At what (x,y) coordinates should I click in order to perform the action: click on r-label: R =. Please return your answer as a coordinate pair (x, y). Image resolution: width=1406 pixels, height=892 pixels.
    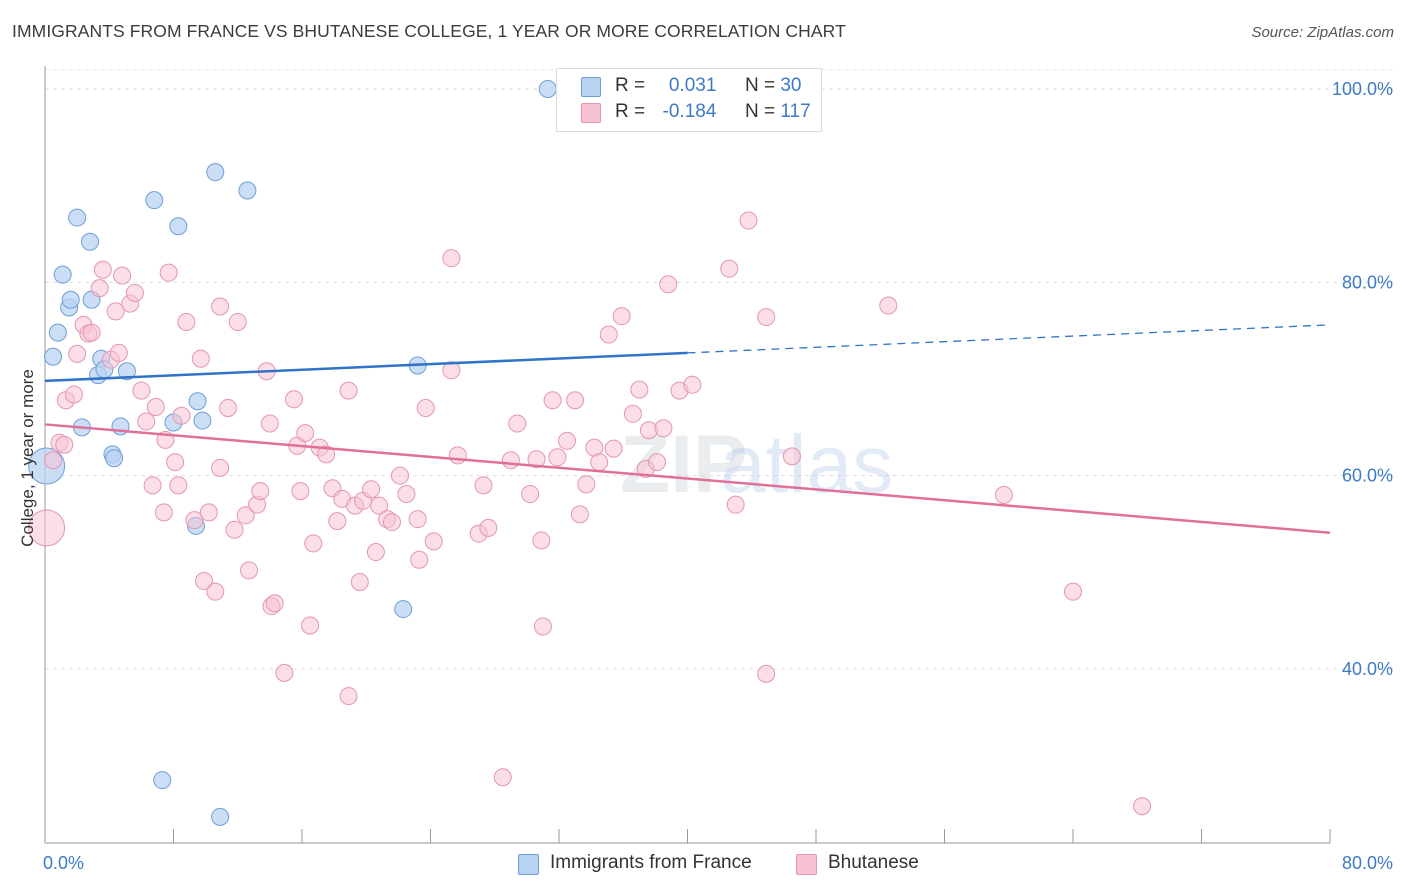
    Looking at the image, I should click on (630, 111).